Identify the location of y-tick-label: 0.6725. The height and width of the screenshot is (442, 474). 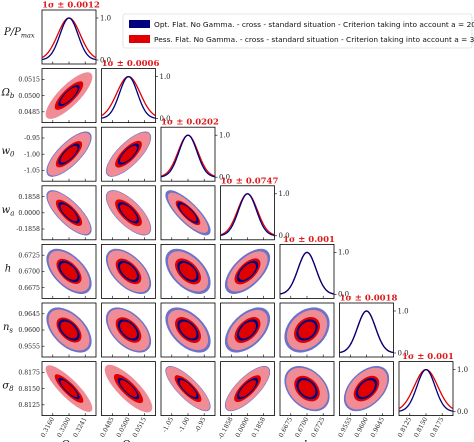
(29, 255).